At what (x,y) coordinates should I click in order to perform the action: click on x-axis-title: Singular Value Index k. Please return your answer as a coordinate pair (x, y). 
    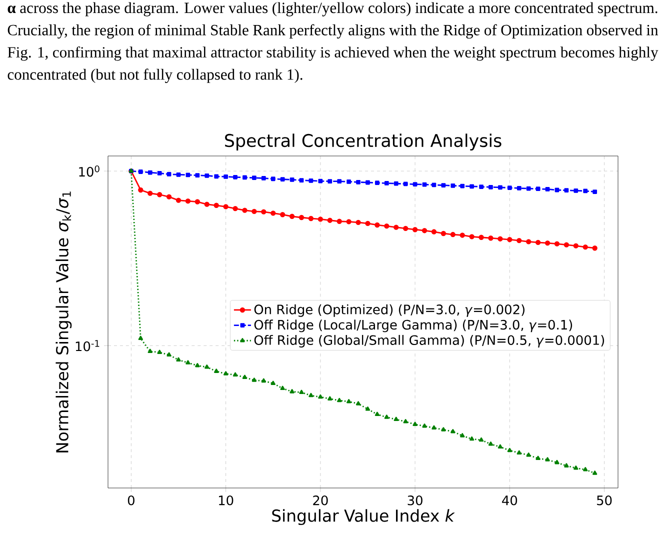
    Looking at the image, I should click on (363, 517).